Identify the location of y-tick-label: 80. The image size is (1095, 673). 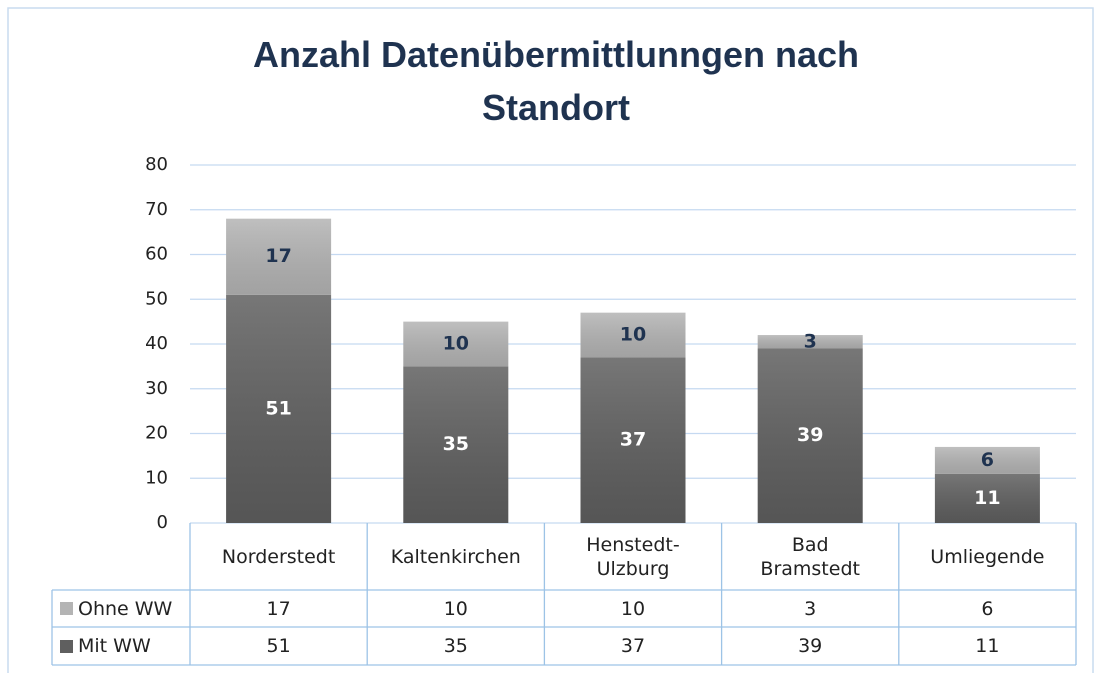
(156, 164).